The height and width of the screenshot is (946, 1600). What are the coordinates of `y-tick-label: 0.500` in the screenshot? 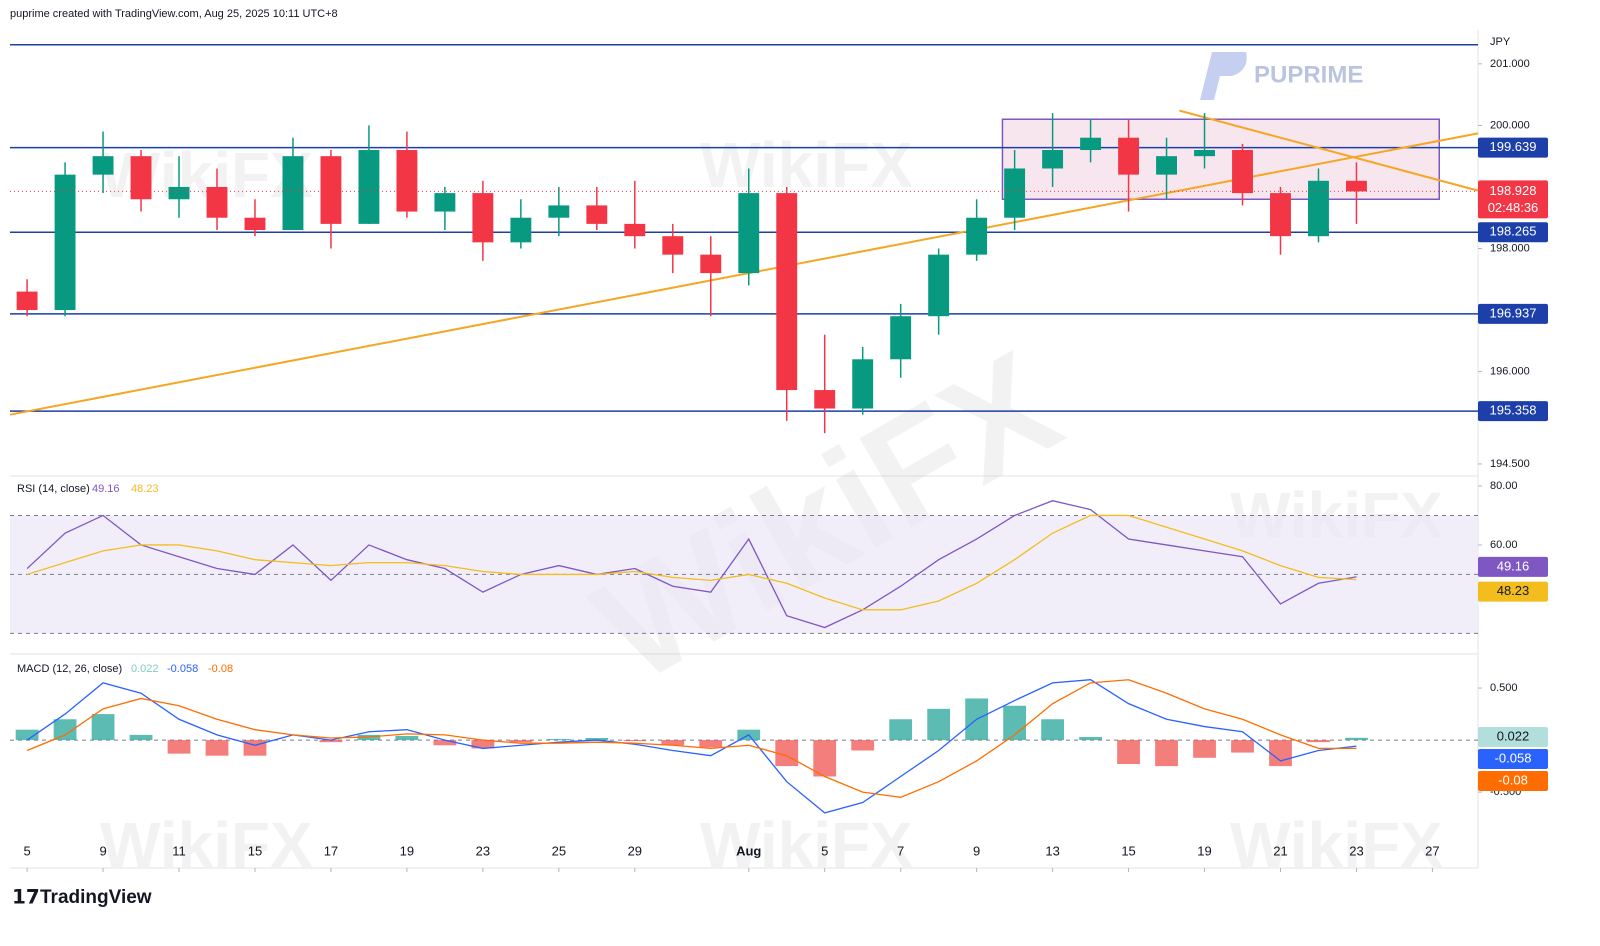 It's located at (1504, 688).